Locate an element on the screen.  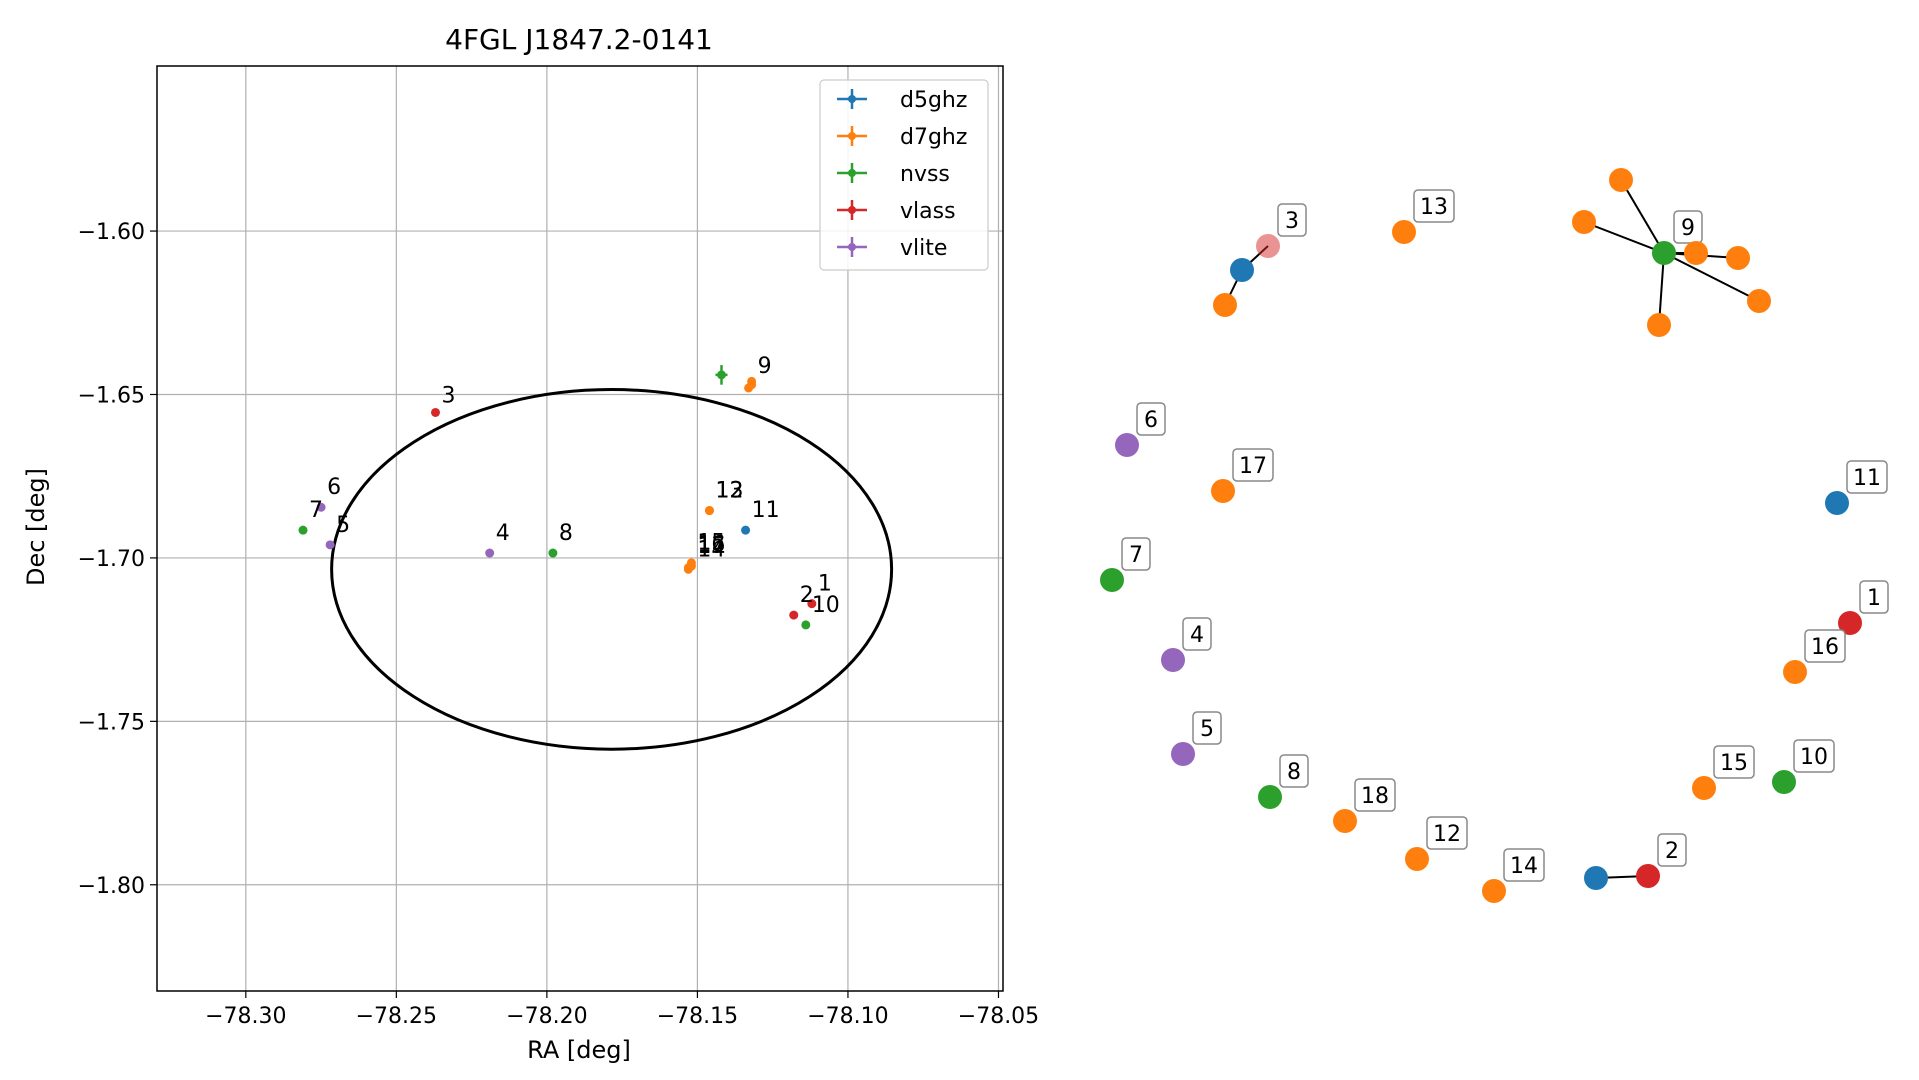
chart-title: 4FGL J1847.2-0141 is located at coordinates (579, 39).